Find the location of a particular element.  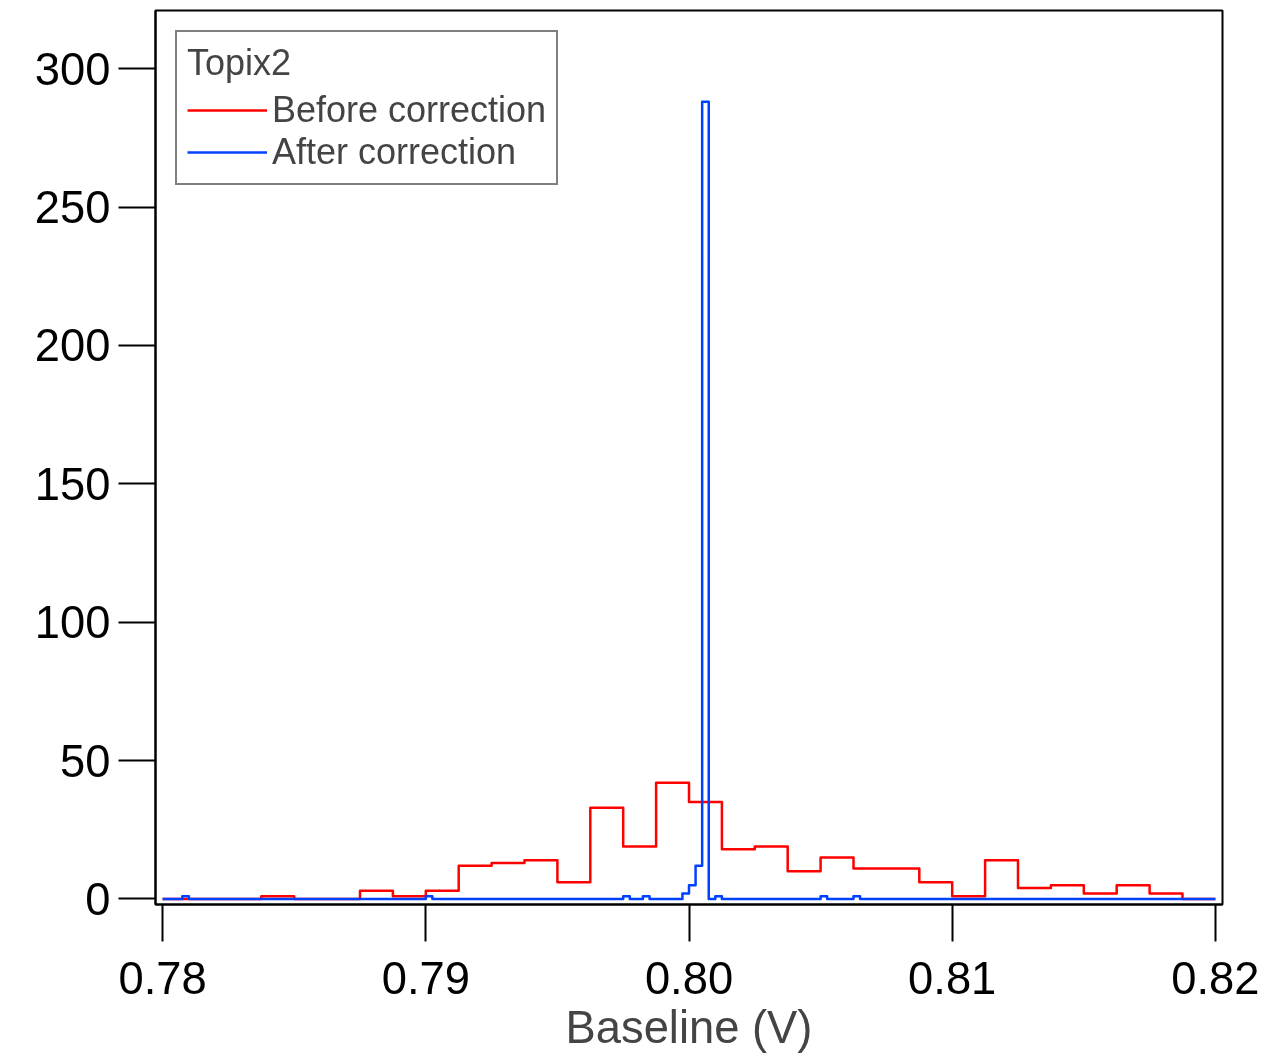

x-tick-label: 0.82 is located at coordinates (1215, 978).